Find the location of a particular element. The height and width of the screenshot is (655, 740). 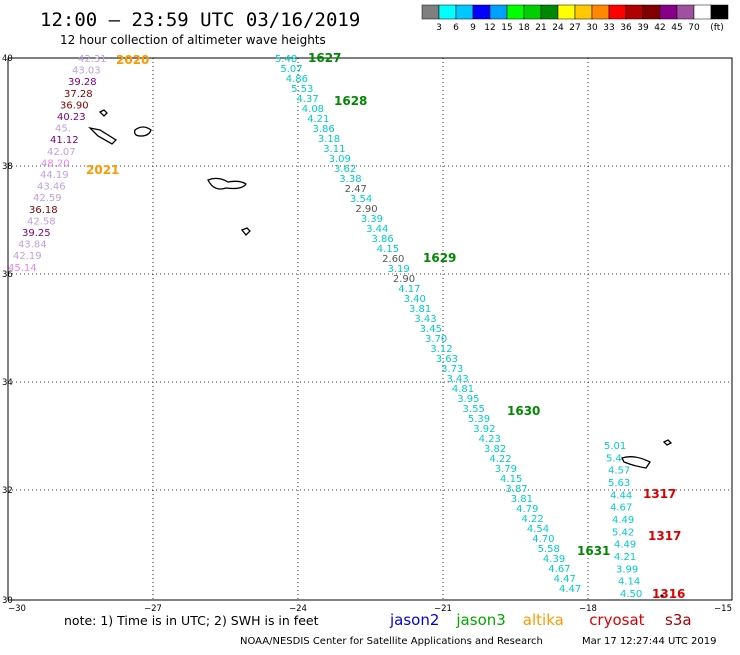

wave-height-value: 3.81 is located at coordinates (522, 499).